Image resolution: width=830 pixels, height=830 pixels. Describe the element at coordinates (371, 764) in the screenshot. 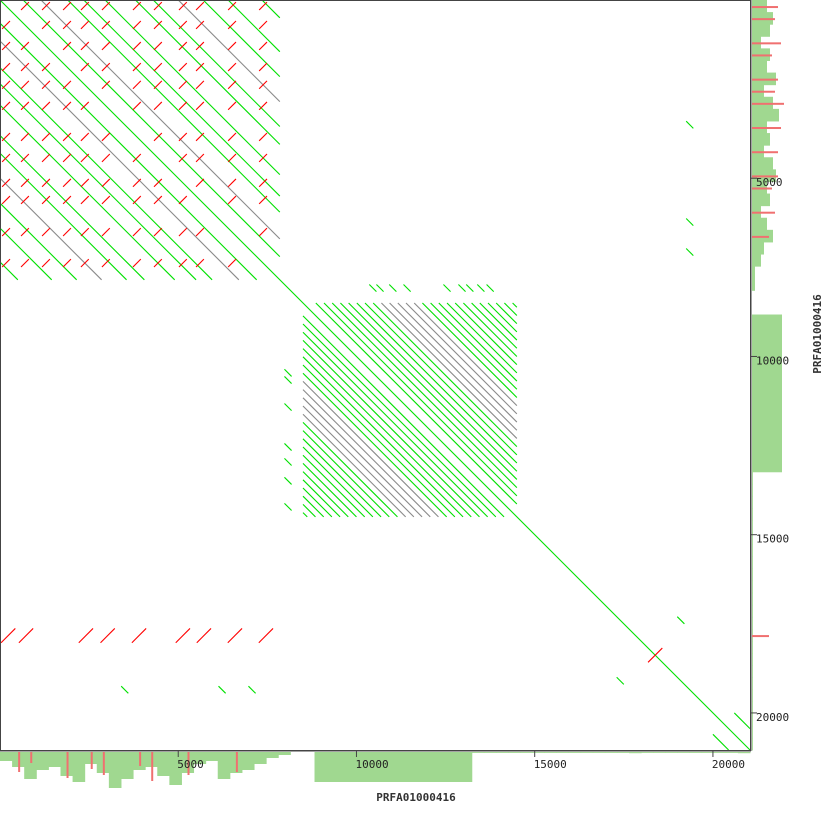

I see `x-tick-label: 10000` at that location.